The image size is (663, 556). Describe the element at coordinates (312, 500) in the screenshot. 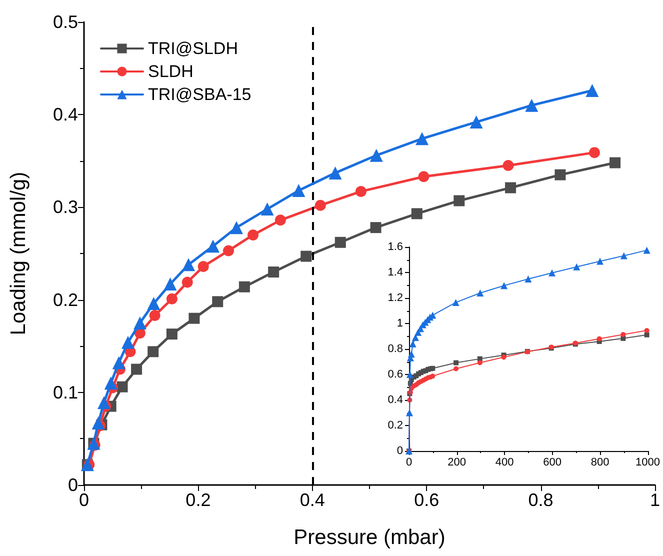

I see `x-tick-label: 0.4` at that location.